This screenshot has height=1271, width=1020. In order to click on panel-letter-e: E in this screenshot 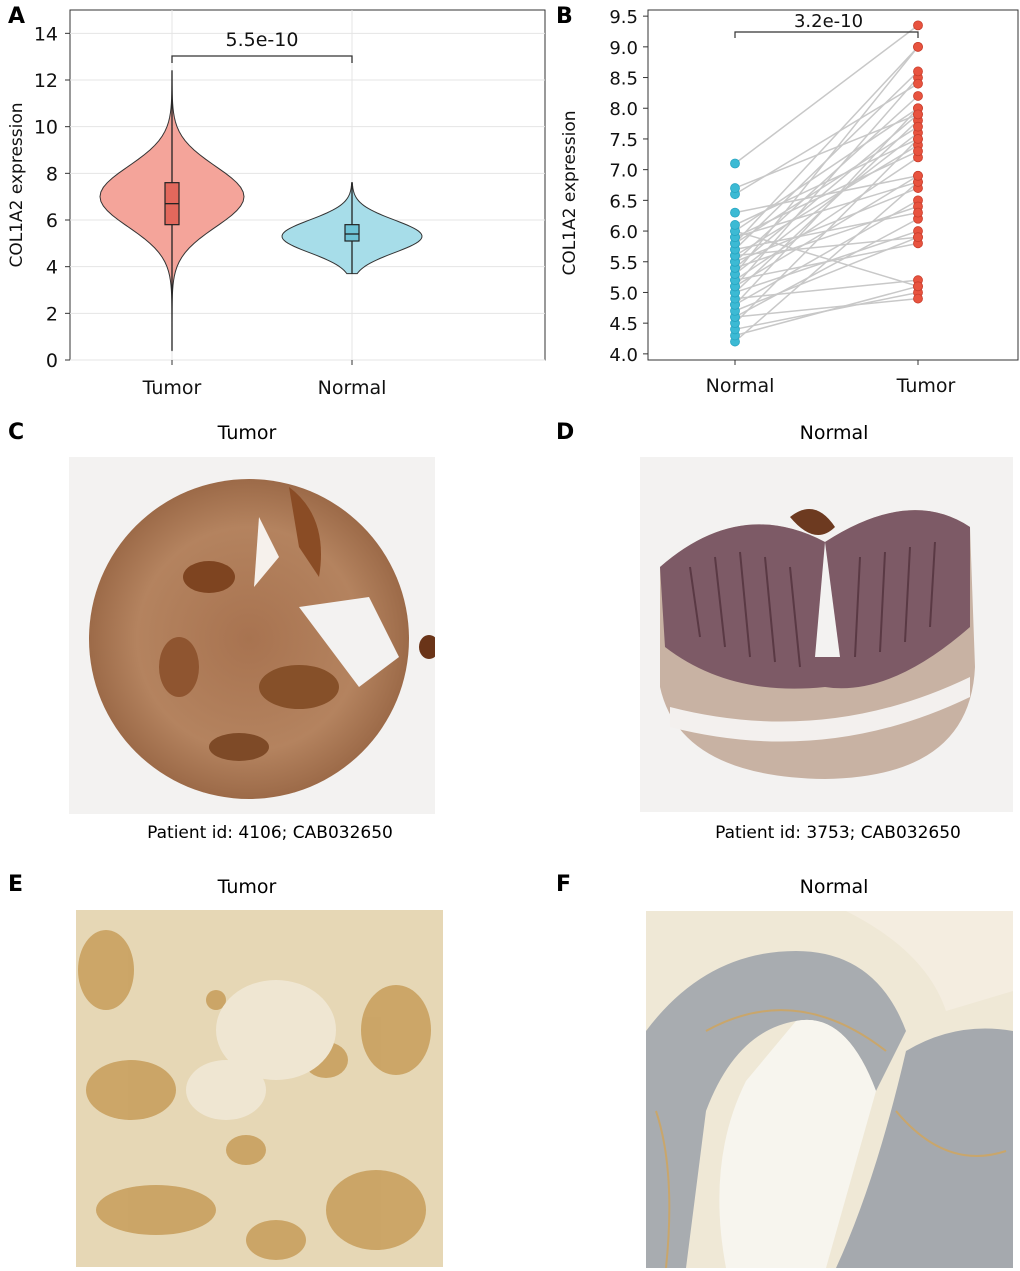, I will do `click(16, 884)`.